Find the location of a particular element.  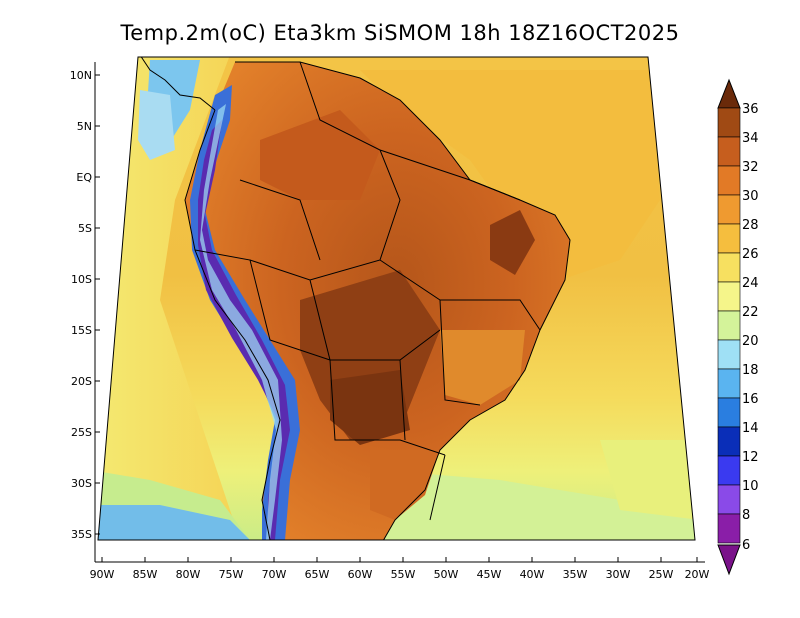

lon-ticks is located at coordinates (399, 559).